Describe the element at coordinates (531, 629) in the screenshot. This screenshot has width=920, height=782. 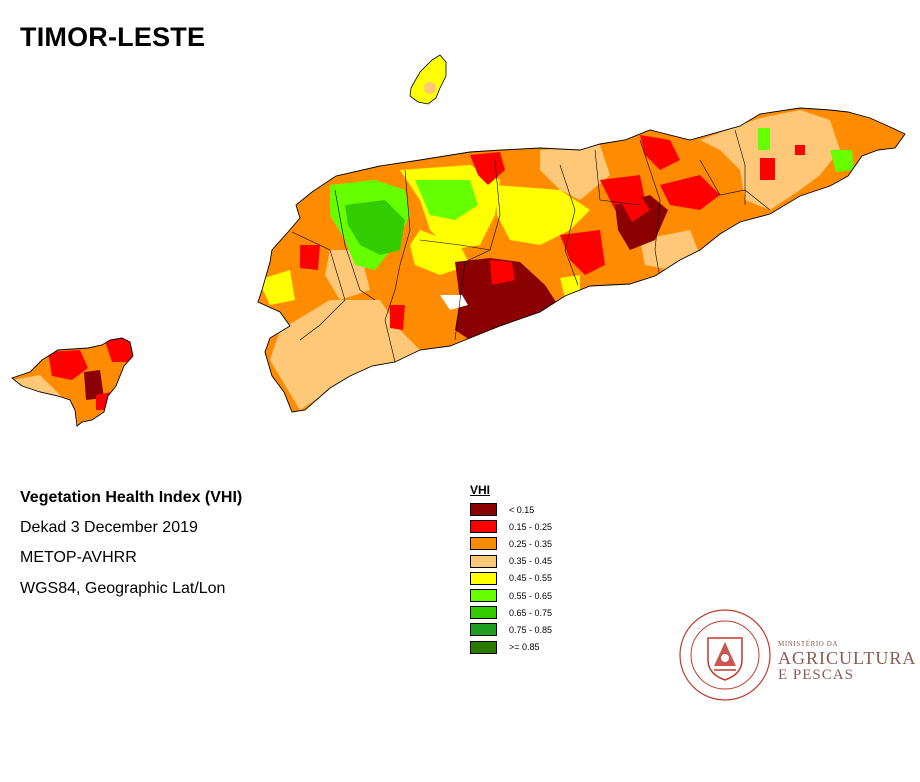
I see `legend-label: 0.75 - 0.85` at that location.